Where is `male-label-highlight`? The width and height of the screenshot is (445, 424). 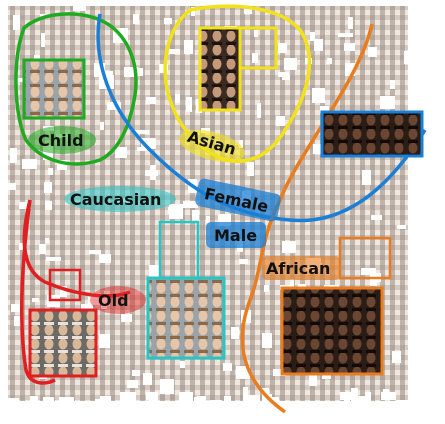
male-label-highlight is located at coordinates (236, 235).